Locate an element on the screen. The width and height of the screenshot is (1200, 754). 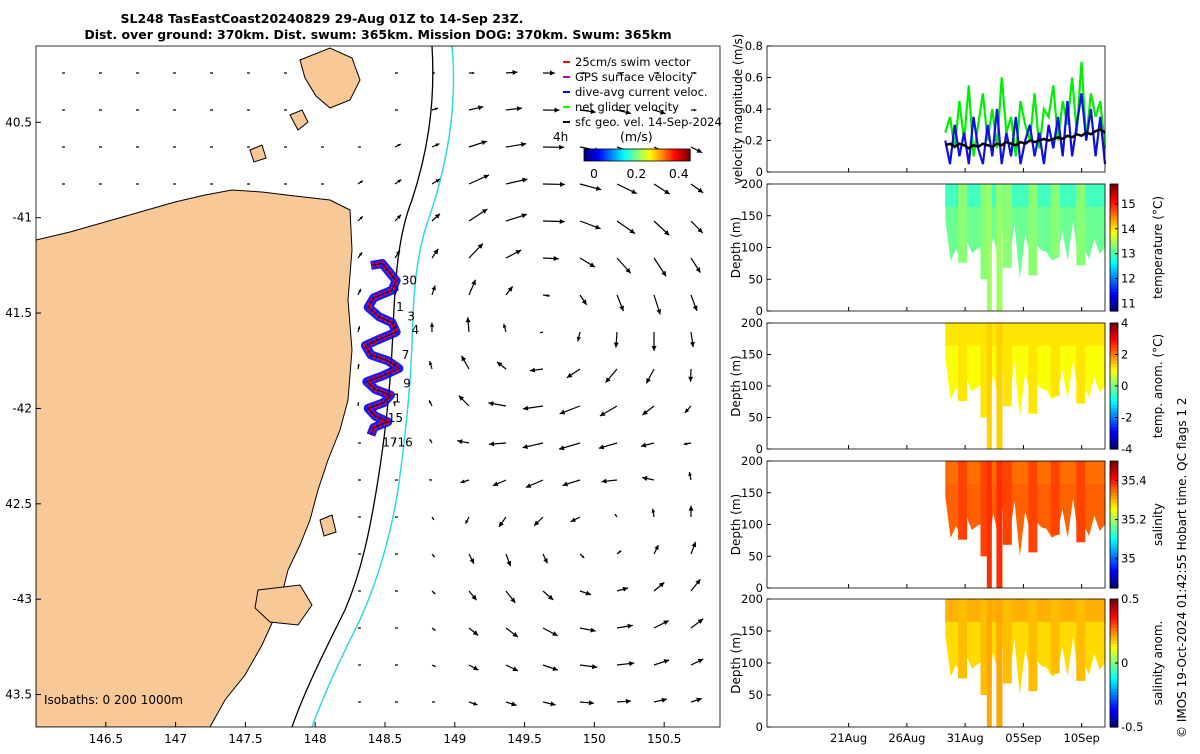
day-label: 9 is located at coordinates (407, 383).